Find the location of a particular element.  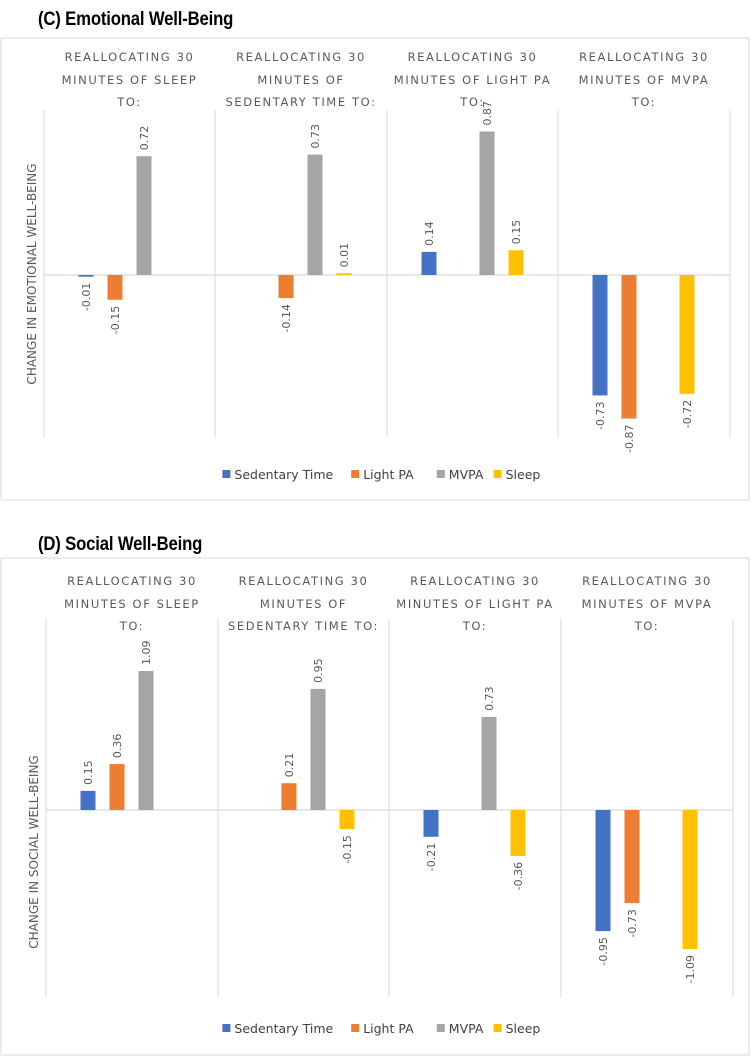

data-label: -0.72 is located at coordinates (687, 414).